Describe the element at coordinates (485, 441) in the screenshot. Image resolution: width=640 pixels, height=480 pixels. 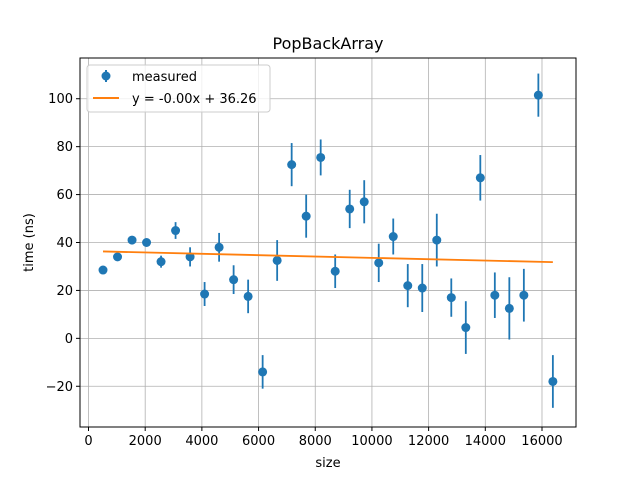
I see `x-tick-label: 14000` at that location.